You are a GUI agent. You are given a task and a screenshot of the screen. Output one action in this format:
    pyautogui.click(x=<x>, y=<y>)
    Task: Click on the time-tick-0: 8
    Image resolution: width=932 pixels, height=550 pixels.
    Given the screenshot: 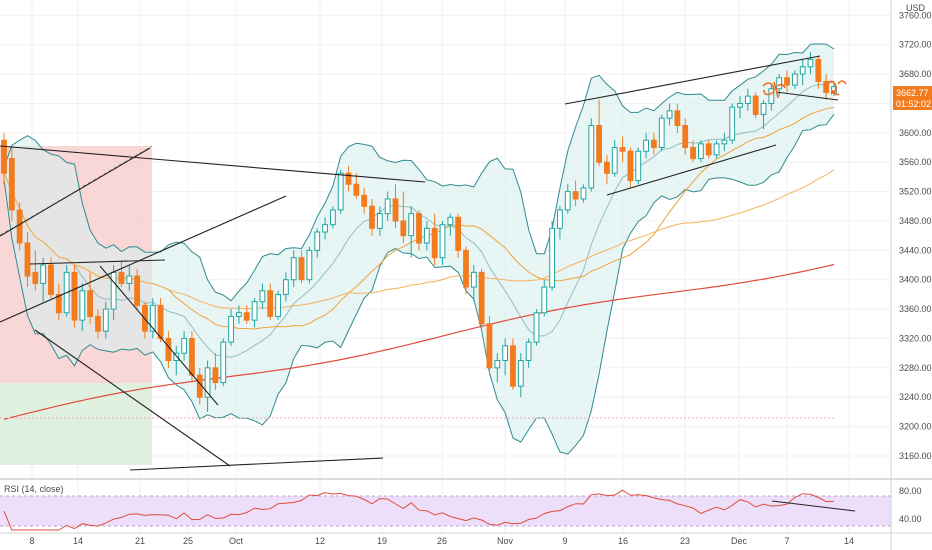 What is the action you would take?
    pyautogui.click(x=31, y=541)
    